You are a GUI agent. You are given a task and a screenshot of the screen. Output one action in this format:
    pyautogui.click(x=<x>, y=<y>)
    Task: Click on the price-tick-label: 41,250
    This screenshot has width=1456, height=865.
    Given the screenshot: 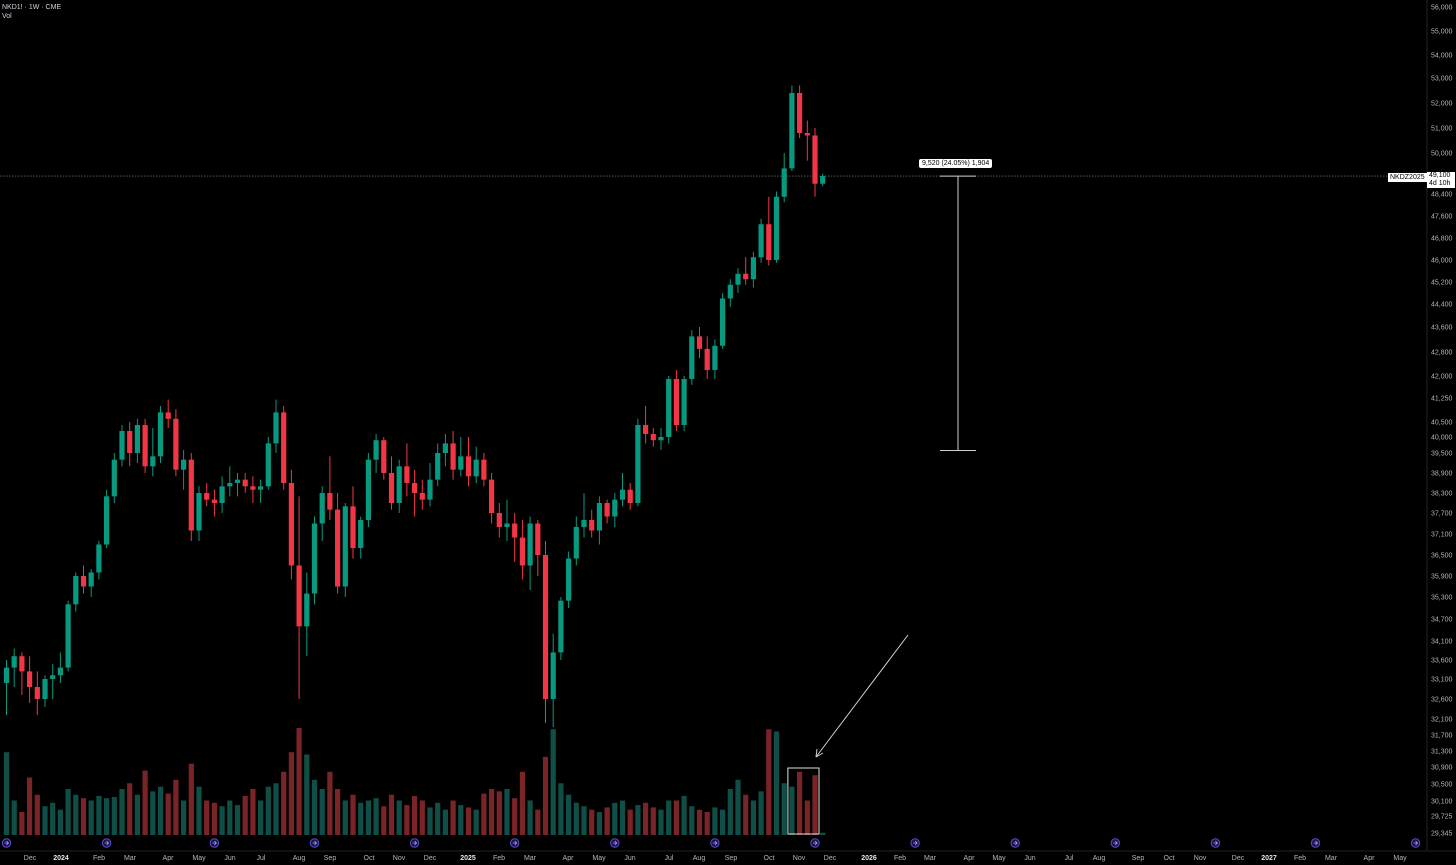 What is the action you would take?
    pyautogui.click(x=1442, y=399)
    